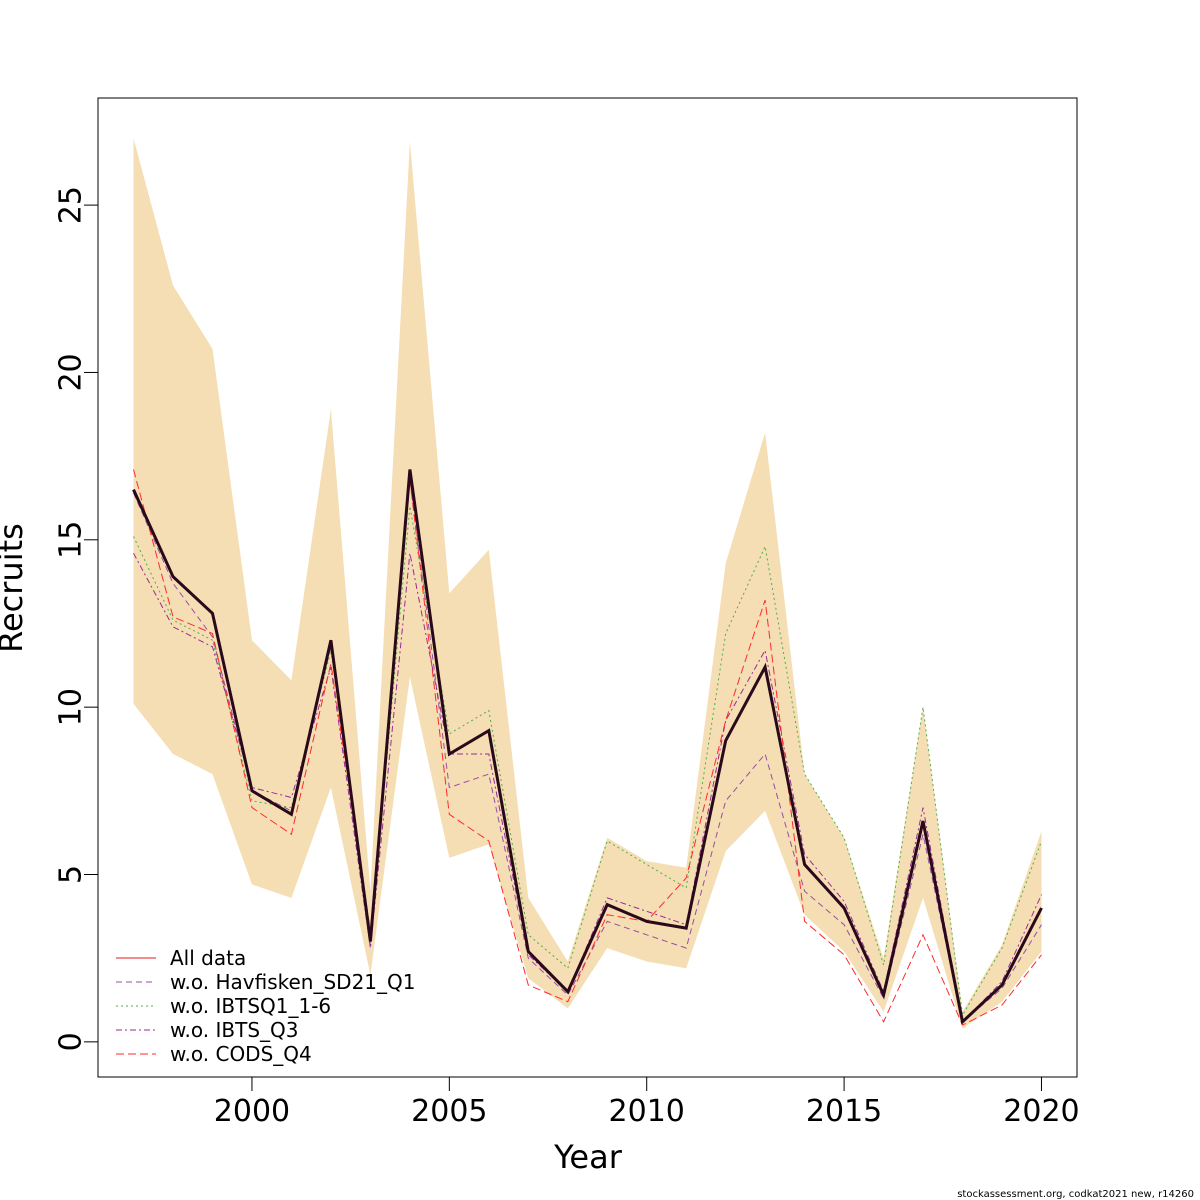 Image resolution: width=1200 pixels, height=1200 pixels. What do you see at coordinates (1041, 1111) in the screenshot?
I see `x-tick-label: 2020` at bounding box center [1041, 1111].